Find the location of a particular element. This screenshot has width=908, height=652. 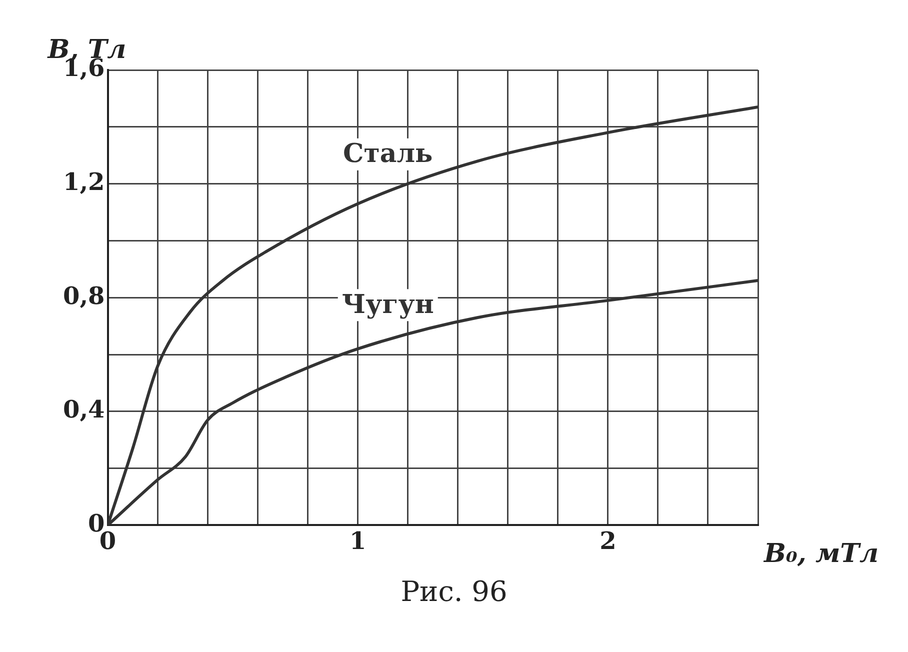

series-label: Чугун is located at coordinates (388, 305).